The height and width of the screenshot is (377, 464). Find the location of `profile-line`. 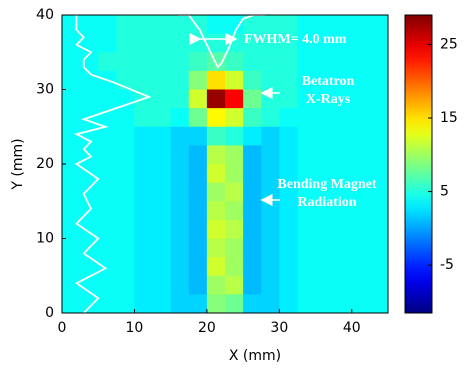

profile-line is located at coordinates (112, 164).